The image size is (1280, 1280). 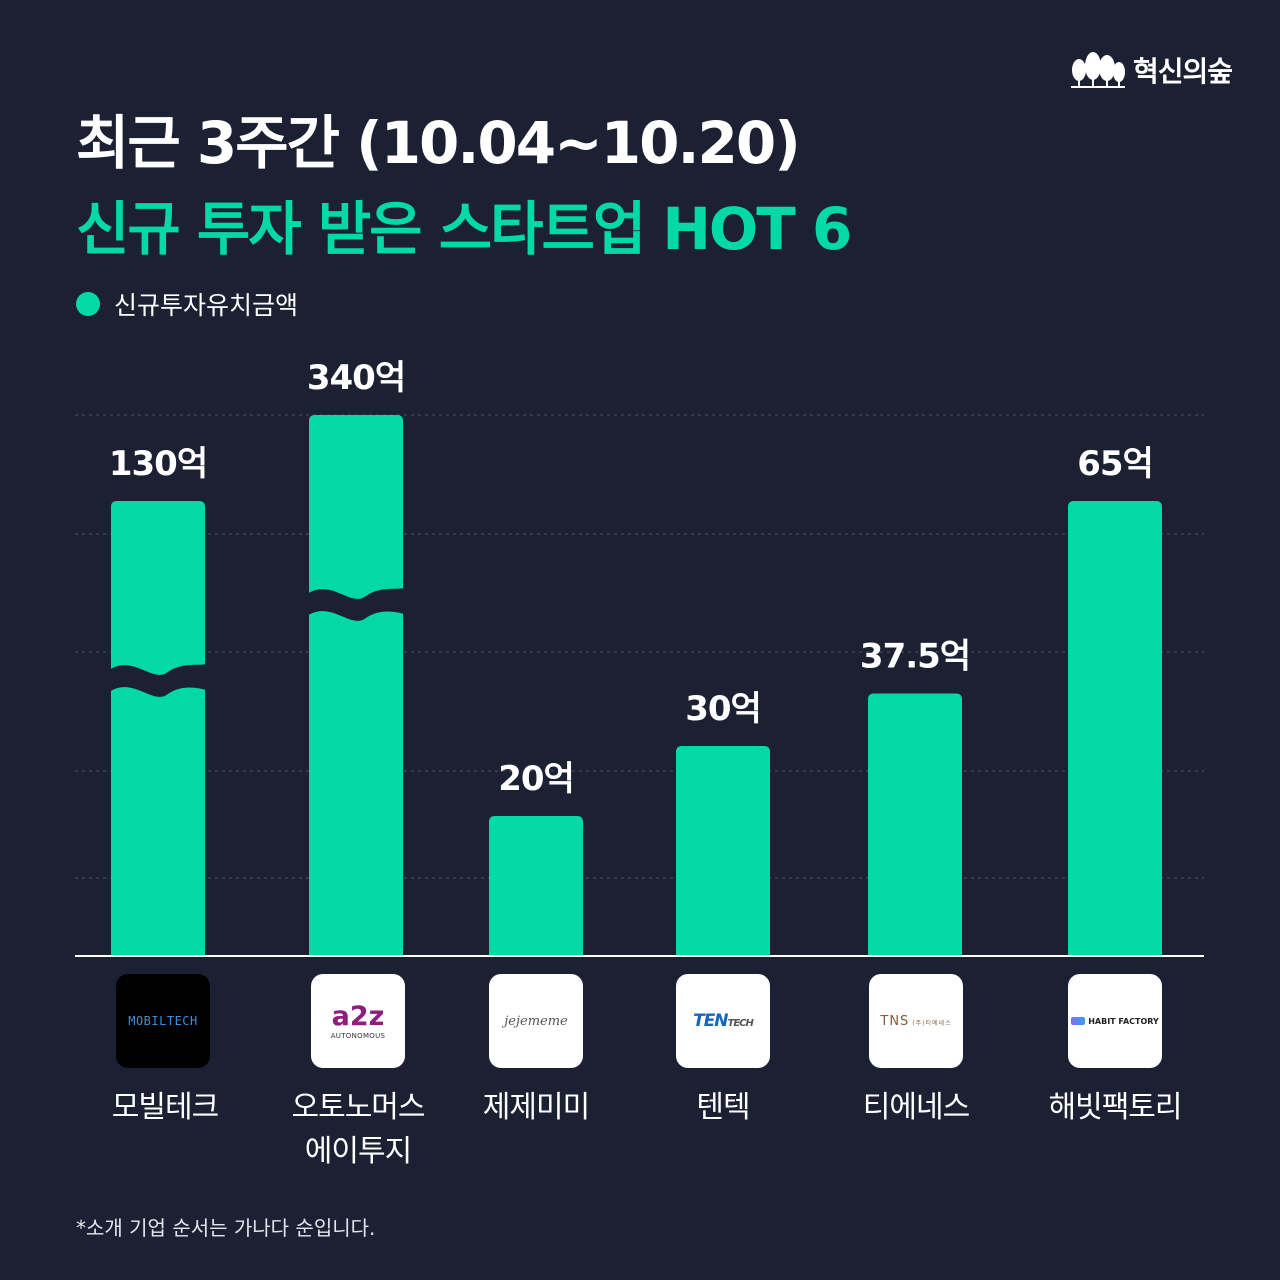 What do you see at coordinates (536, 779) in the screenshot?
I see `data-label: 20억` at bounding box center [536, 779].